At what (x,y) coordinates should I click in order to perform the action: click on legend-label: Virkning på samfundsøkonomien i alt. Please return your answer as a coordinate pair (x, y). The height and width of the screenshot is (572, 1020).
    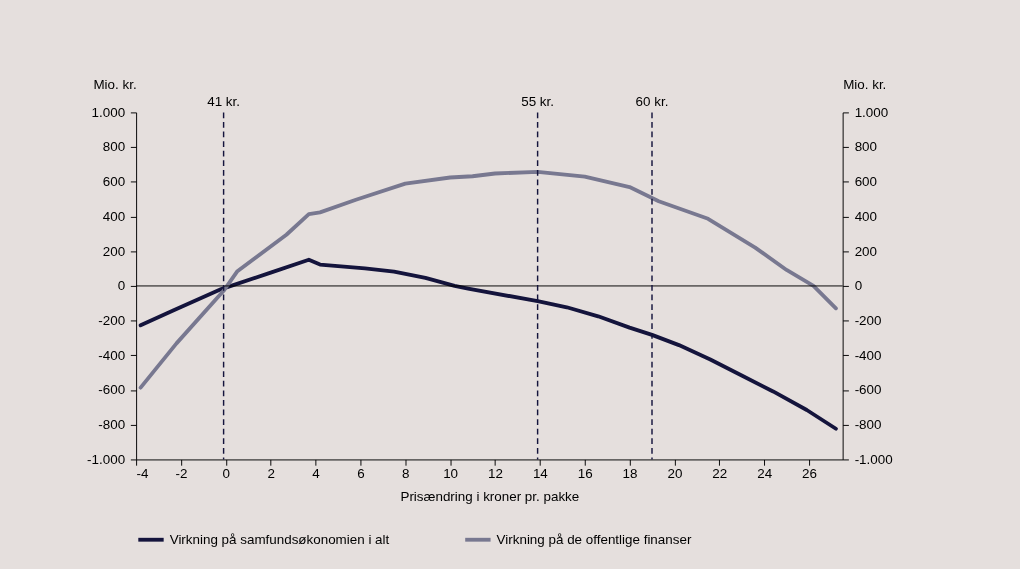
    Looking at the image, I should click on (279, 539).